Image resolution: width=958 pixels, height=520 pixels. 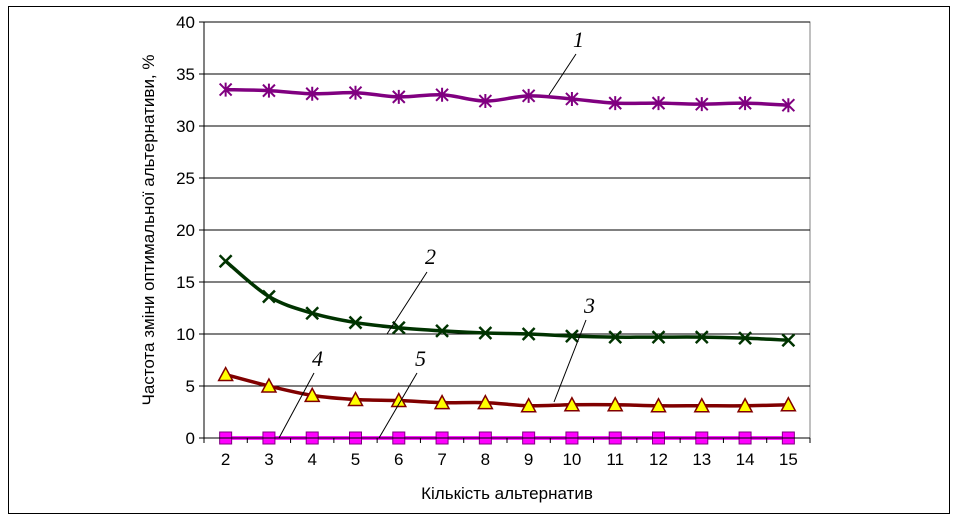 I want to click on y-tick-label: 20, so click(x=185, y=230).